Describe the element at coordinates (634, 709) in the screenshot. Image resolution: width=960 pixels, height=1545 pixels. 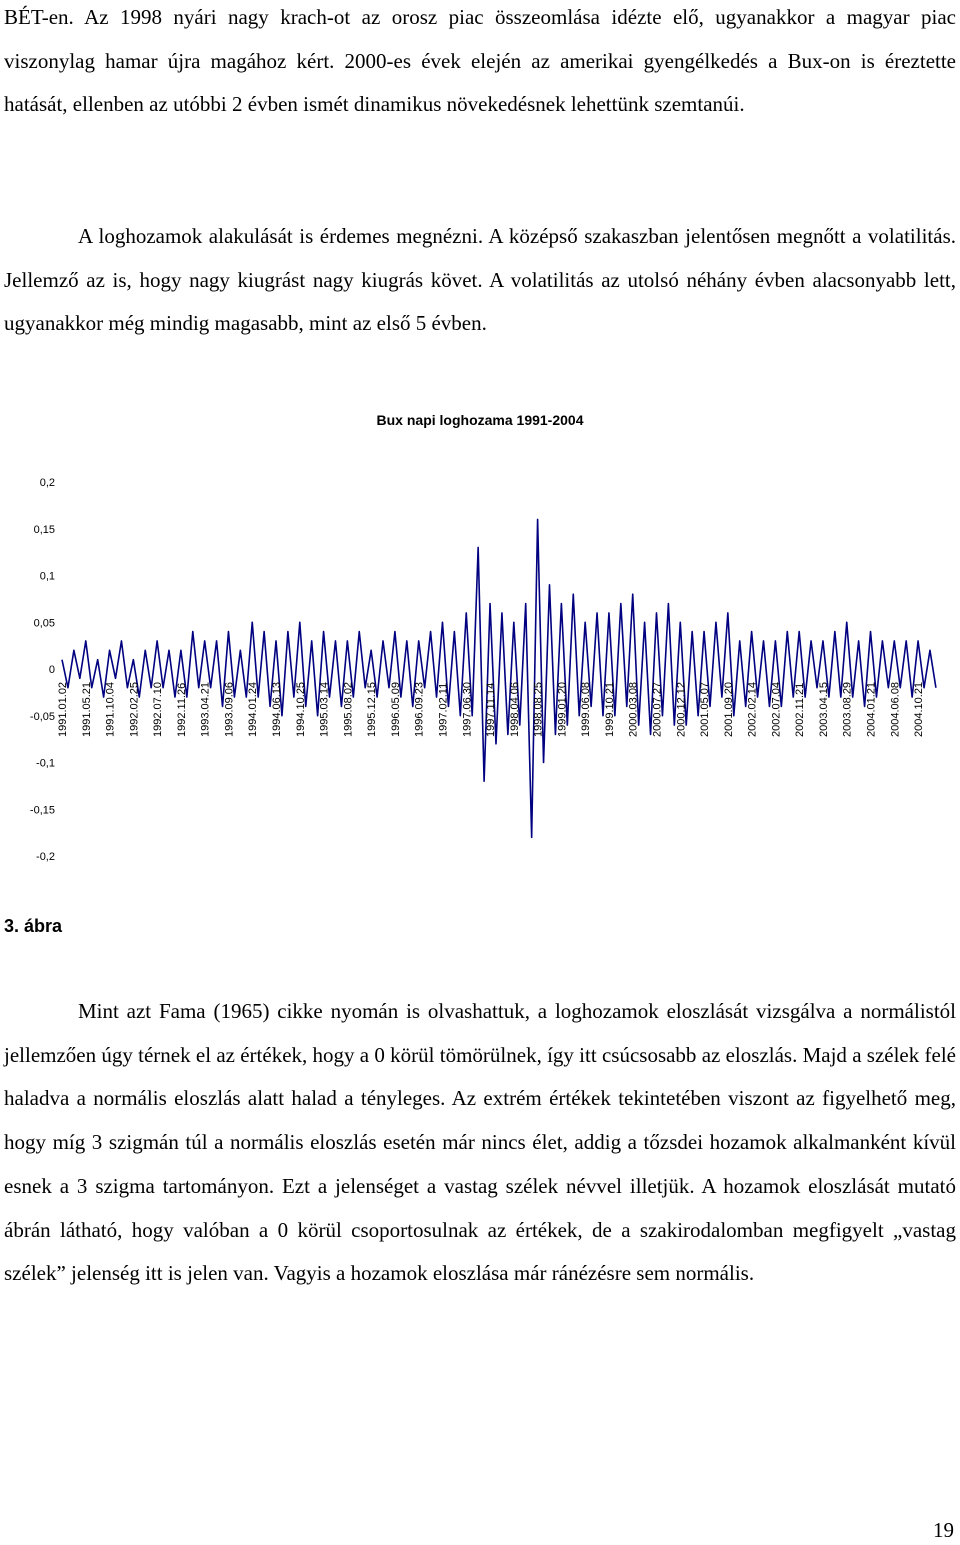
I see `x-tick-label: 2000.03.08` at that location.